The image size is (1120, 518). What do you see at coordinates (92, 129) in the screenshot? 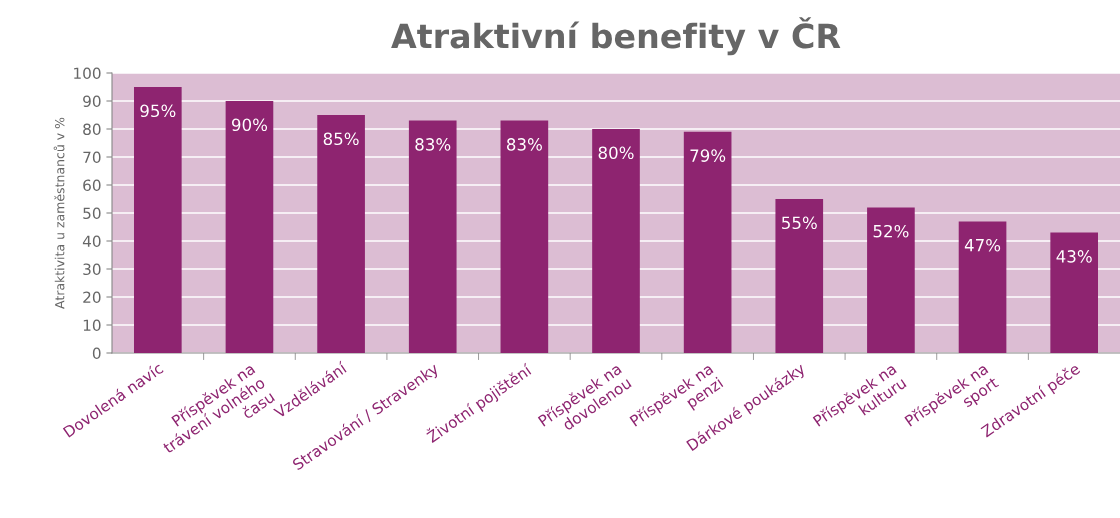
I see `y-tick-label: 80` at bounding box center [92, 129].